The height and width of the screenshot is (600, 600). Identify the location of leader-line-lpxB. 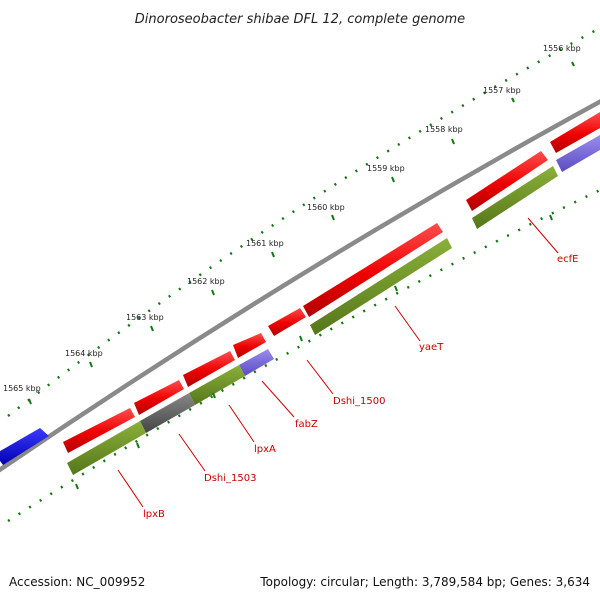
(130, 488).